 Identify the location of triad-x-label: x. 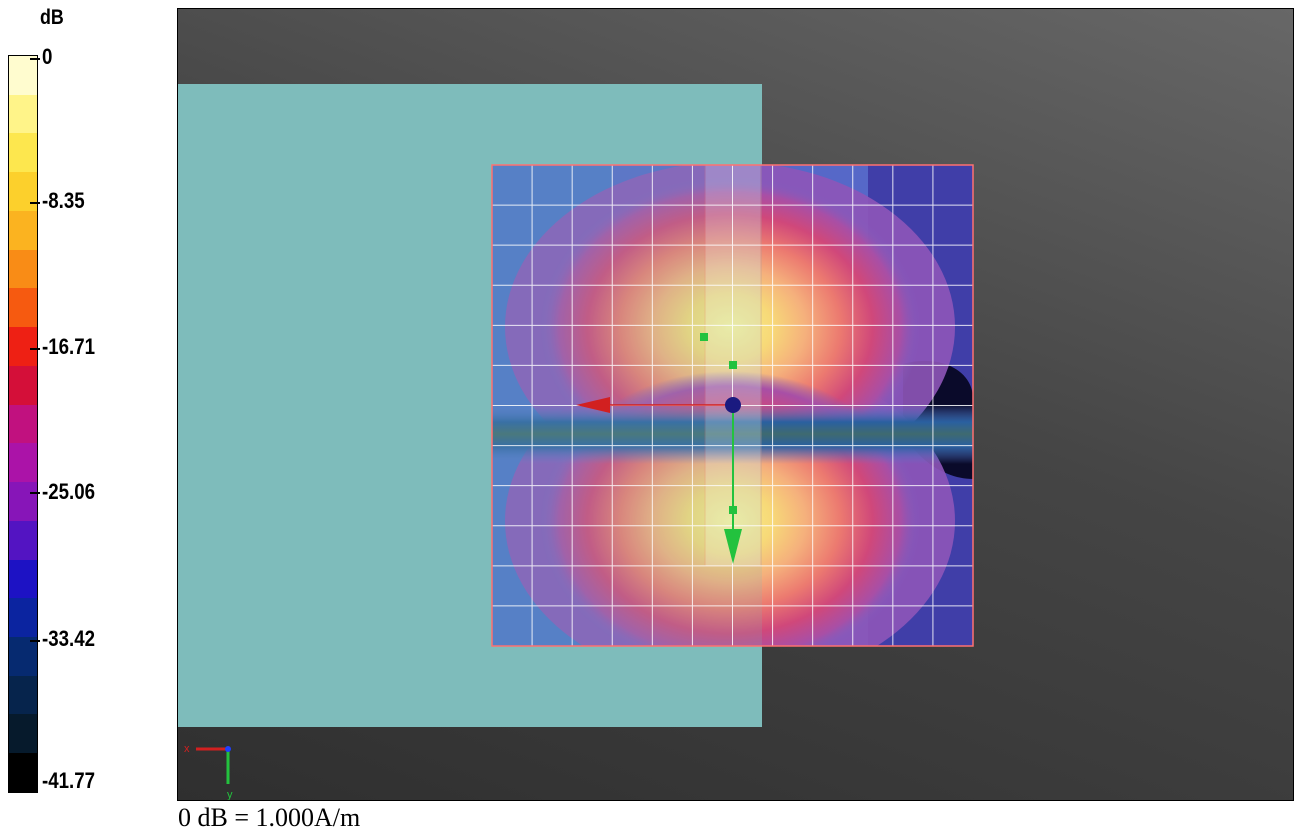
(187, 749).